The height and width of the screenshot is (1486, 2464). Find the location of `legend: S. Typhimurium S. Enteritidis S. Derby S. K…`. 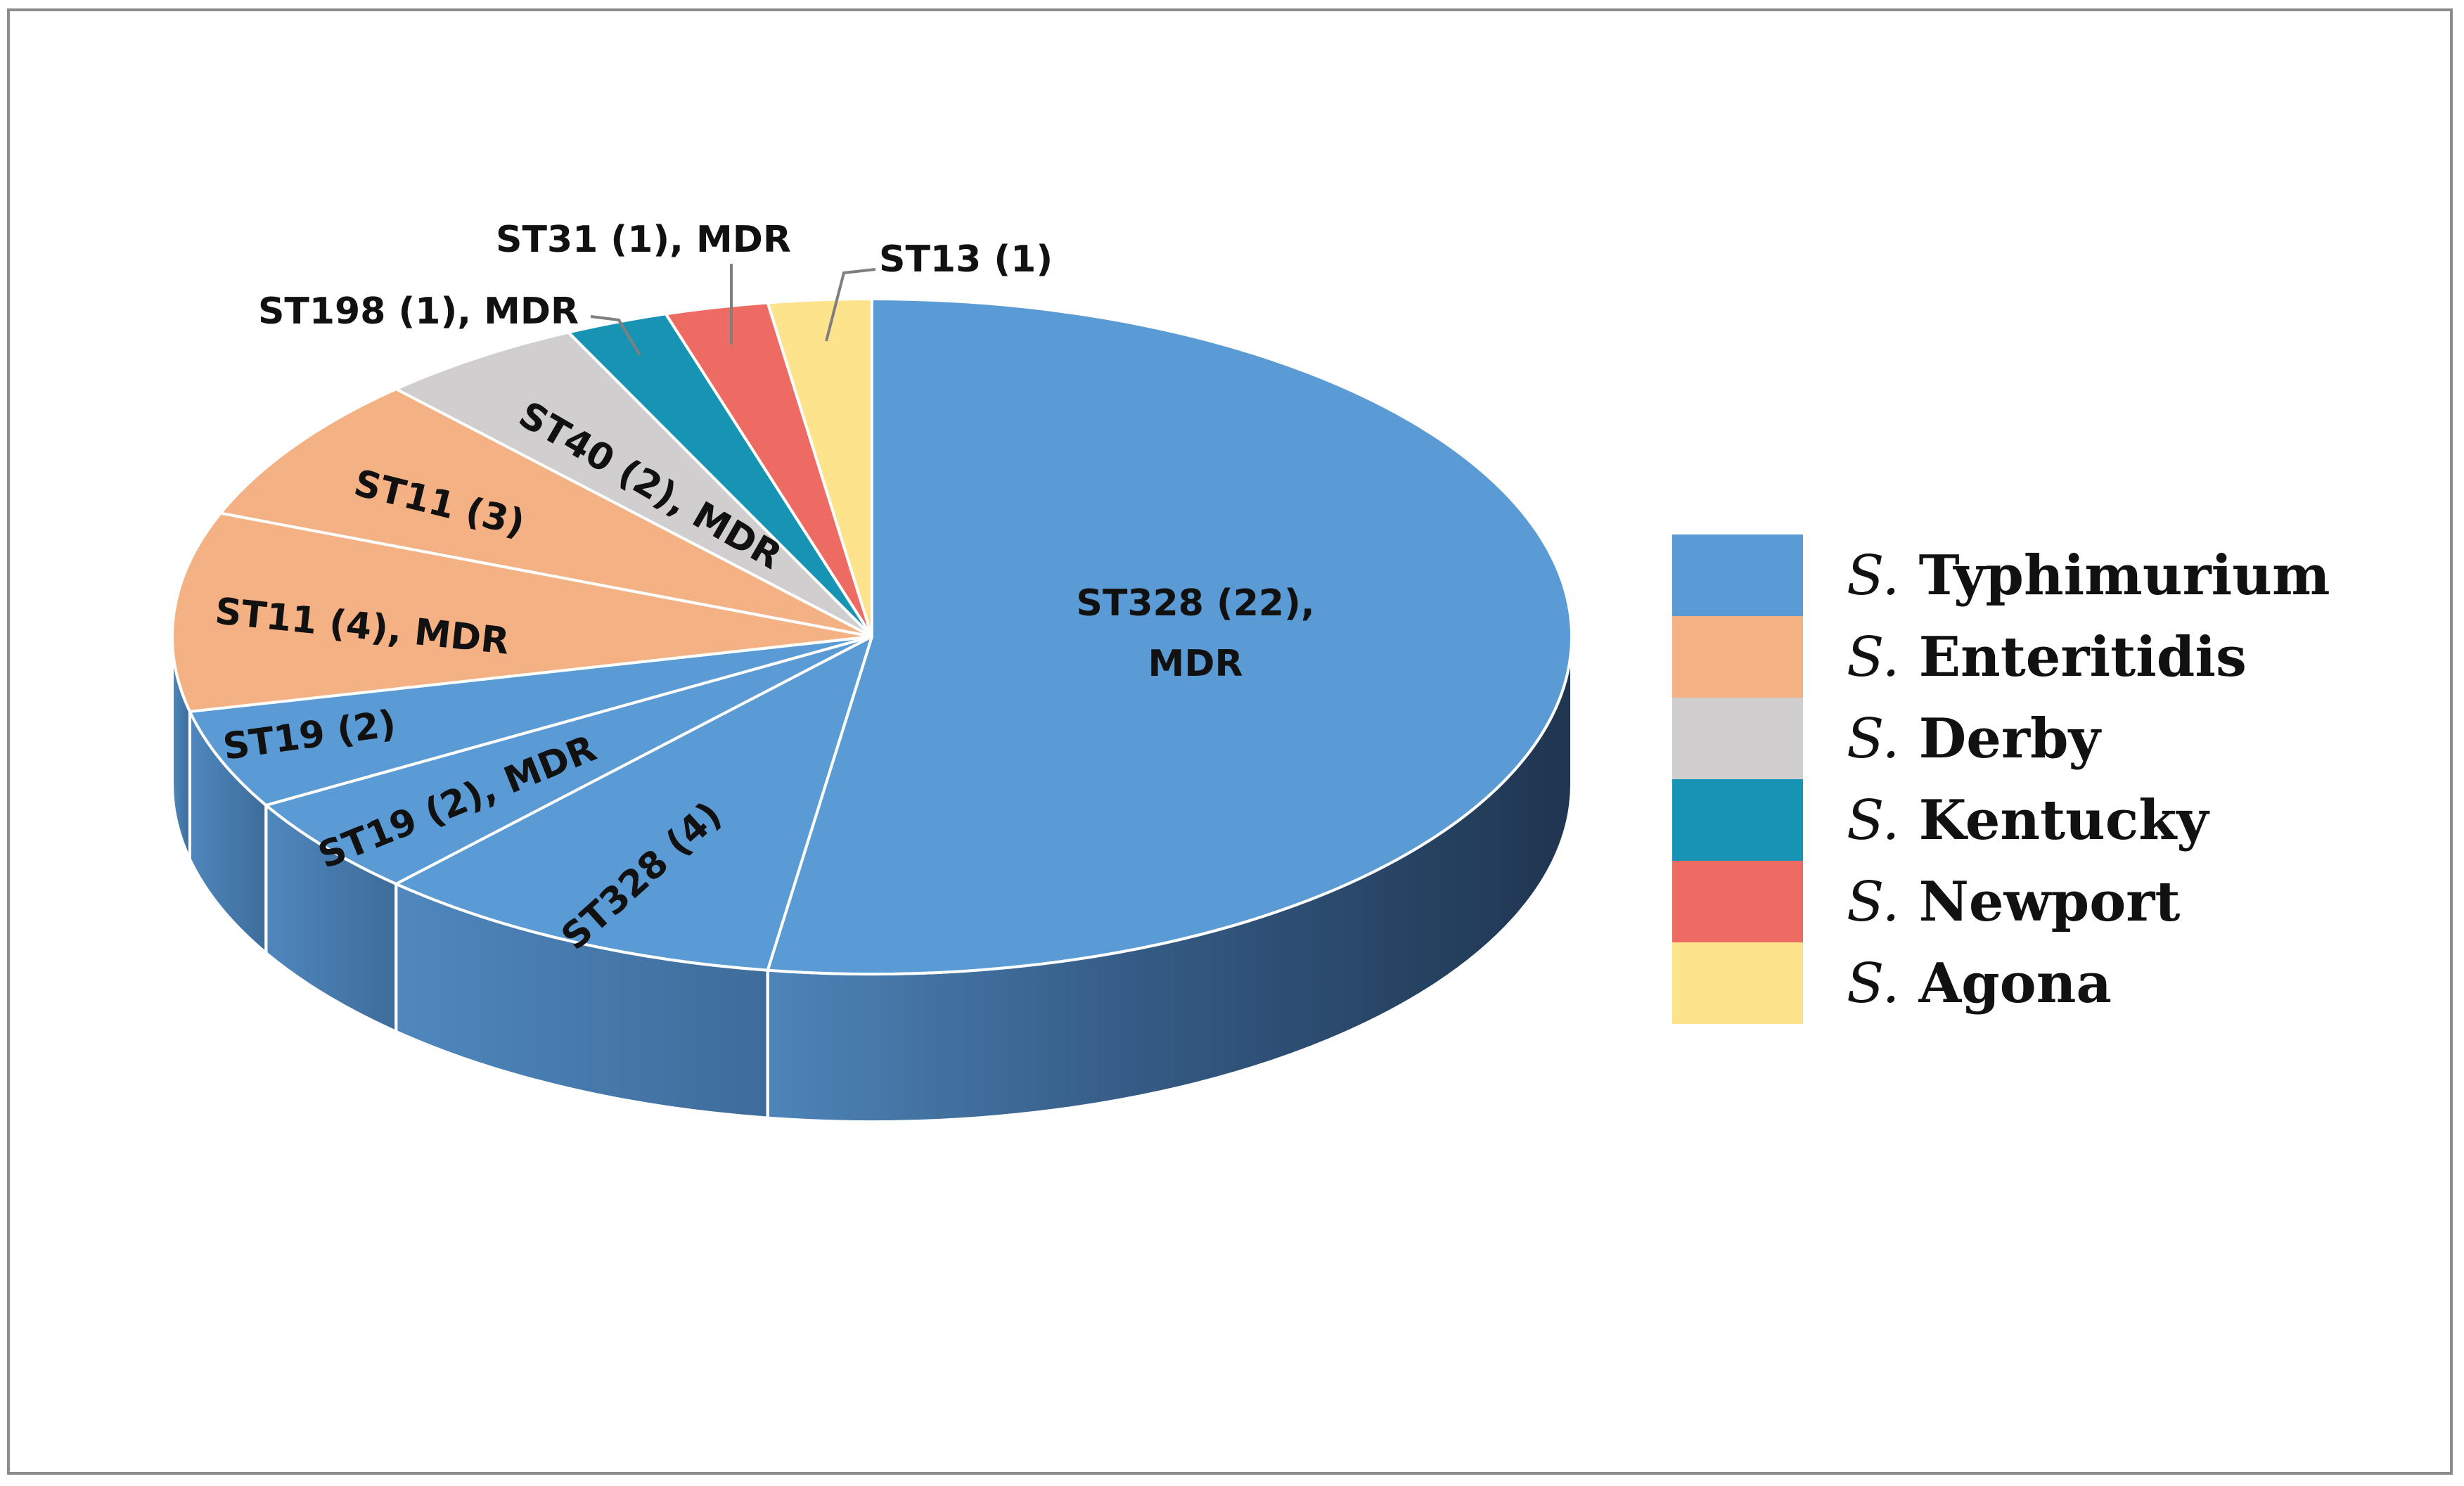

legend: S. Typhimurium S. Enteritidis S. Derby S. K… is located at coordinates (2001, 779).